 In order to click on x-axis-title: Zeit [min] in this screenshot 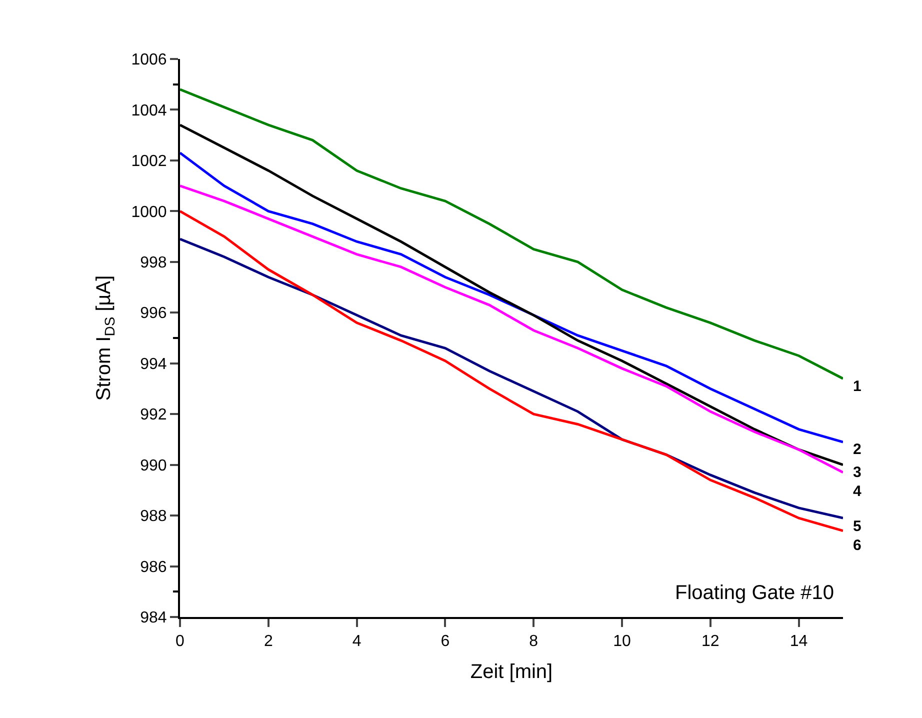, I will do `click(511, 672)`.